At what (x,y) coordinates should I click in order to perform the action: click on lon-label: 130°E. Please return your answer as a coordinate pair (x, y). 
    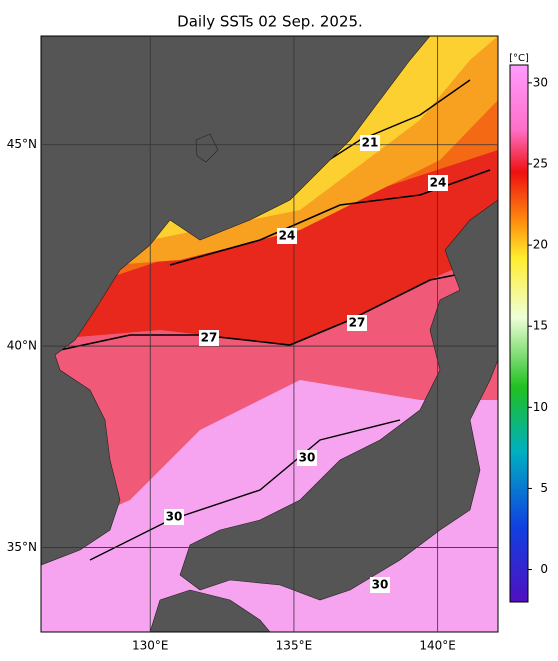
    Looking at the image, I should click on (150, 646).